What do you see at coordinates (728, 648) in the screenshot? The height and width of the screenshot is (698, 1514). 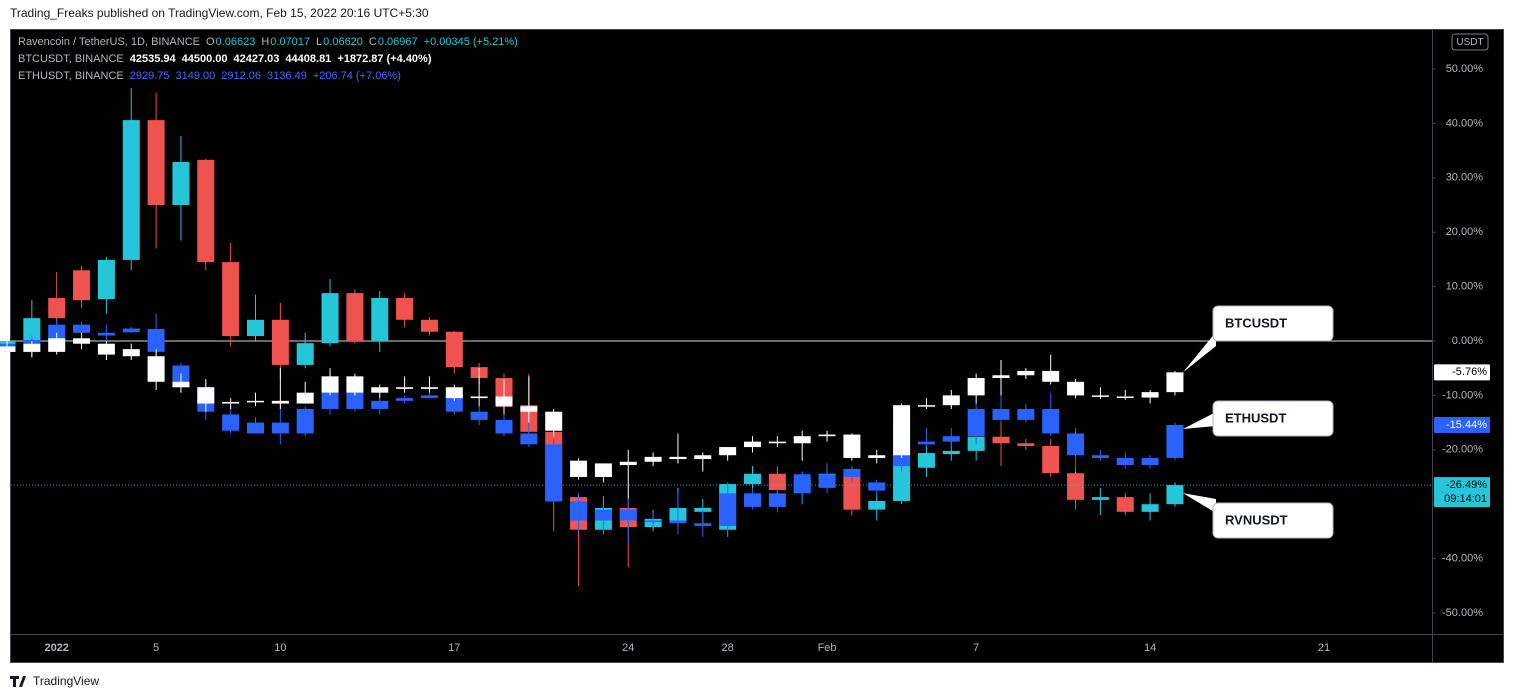 I see `x-tick-label: 28` at bounding box center [728, 648].